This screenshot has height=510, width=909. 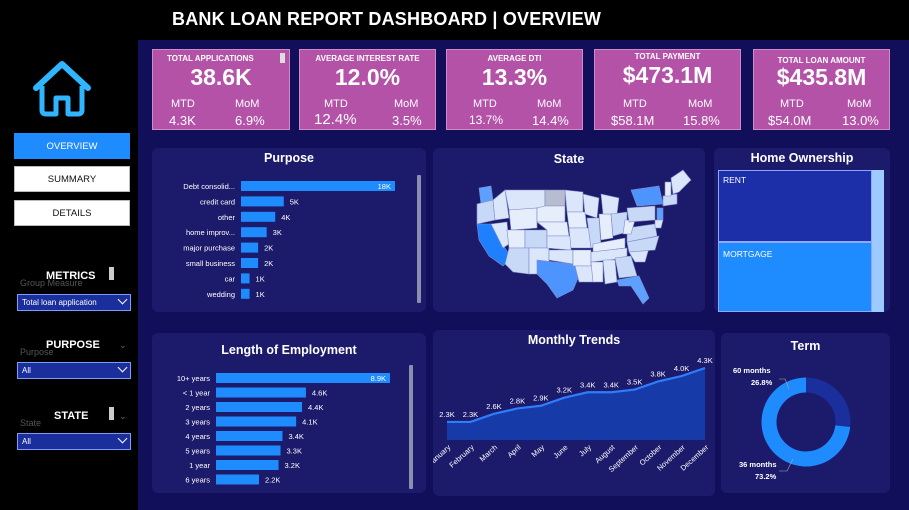 I want to click on state-panel-title: State, so click(x=569, y=159).